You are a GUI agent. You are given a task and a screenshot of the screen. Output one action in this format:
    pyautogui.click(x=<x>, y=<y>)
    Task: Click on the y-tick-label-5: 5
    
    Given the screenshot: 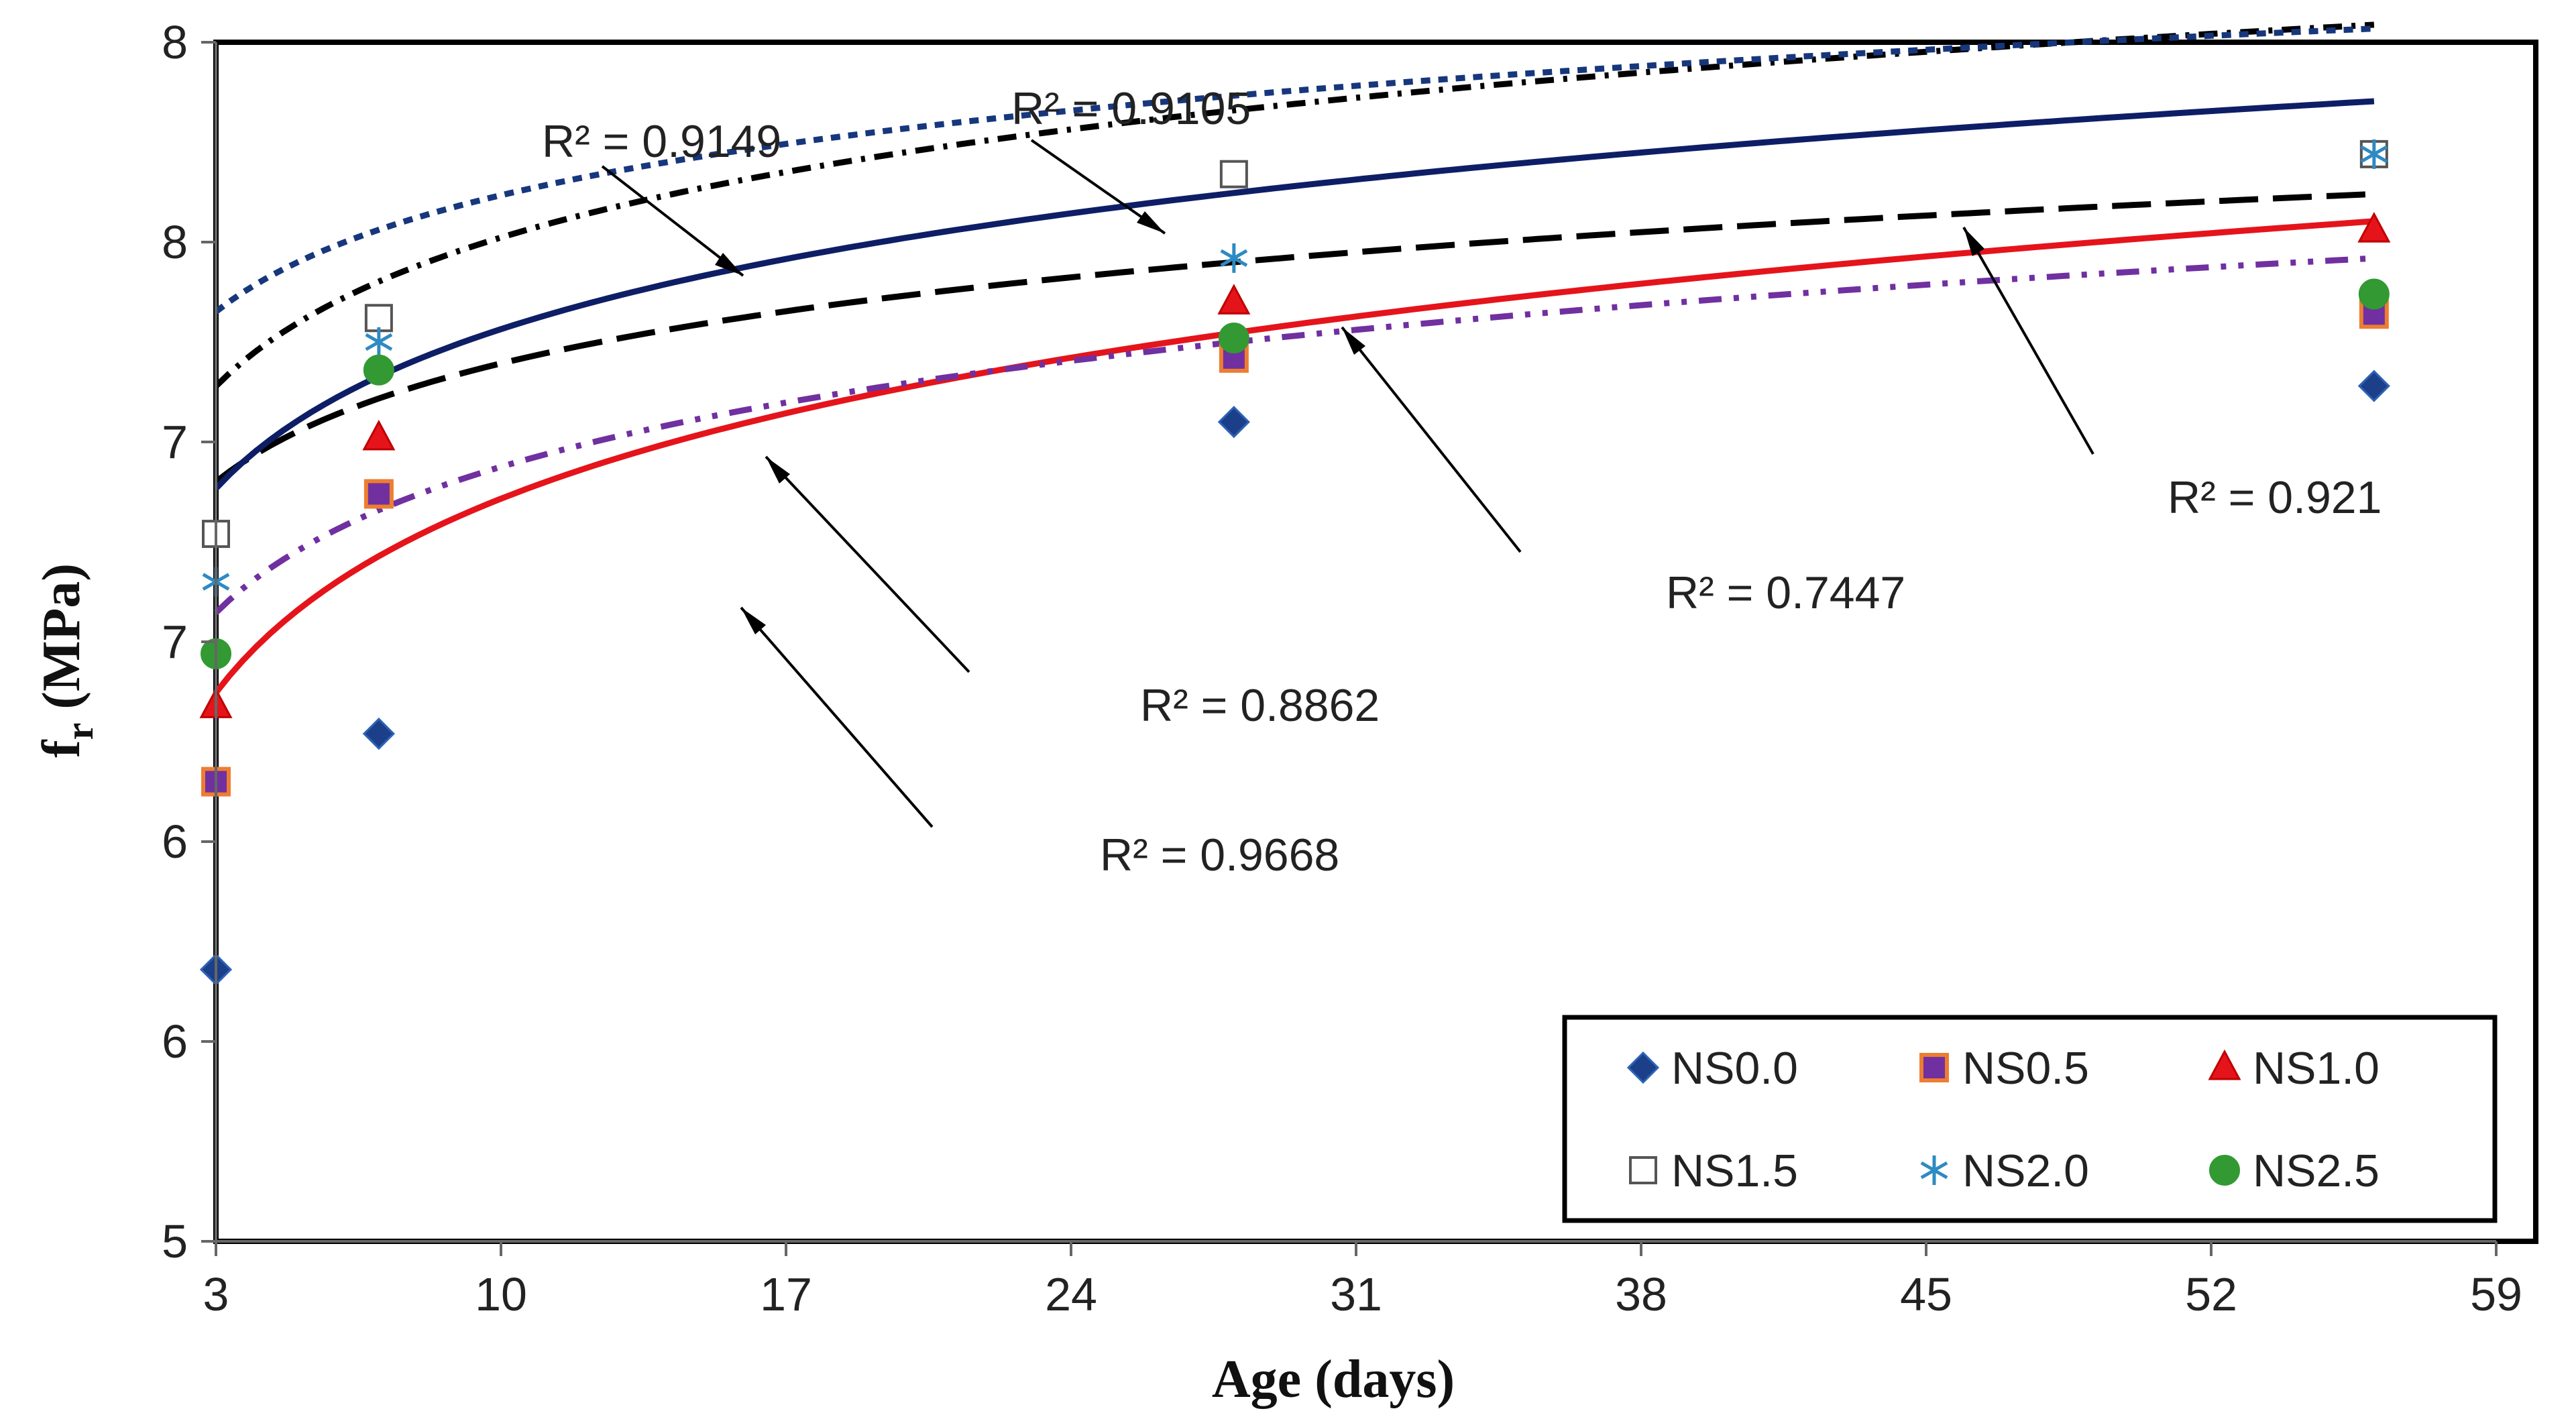 What is the action you would take?
    pyautogui.click(x=175, y=1241)
    